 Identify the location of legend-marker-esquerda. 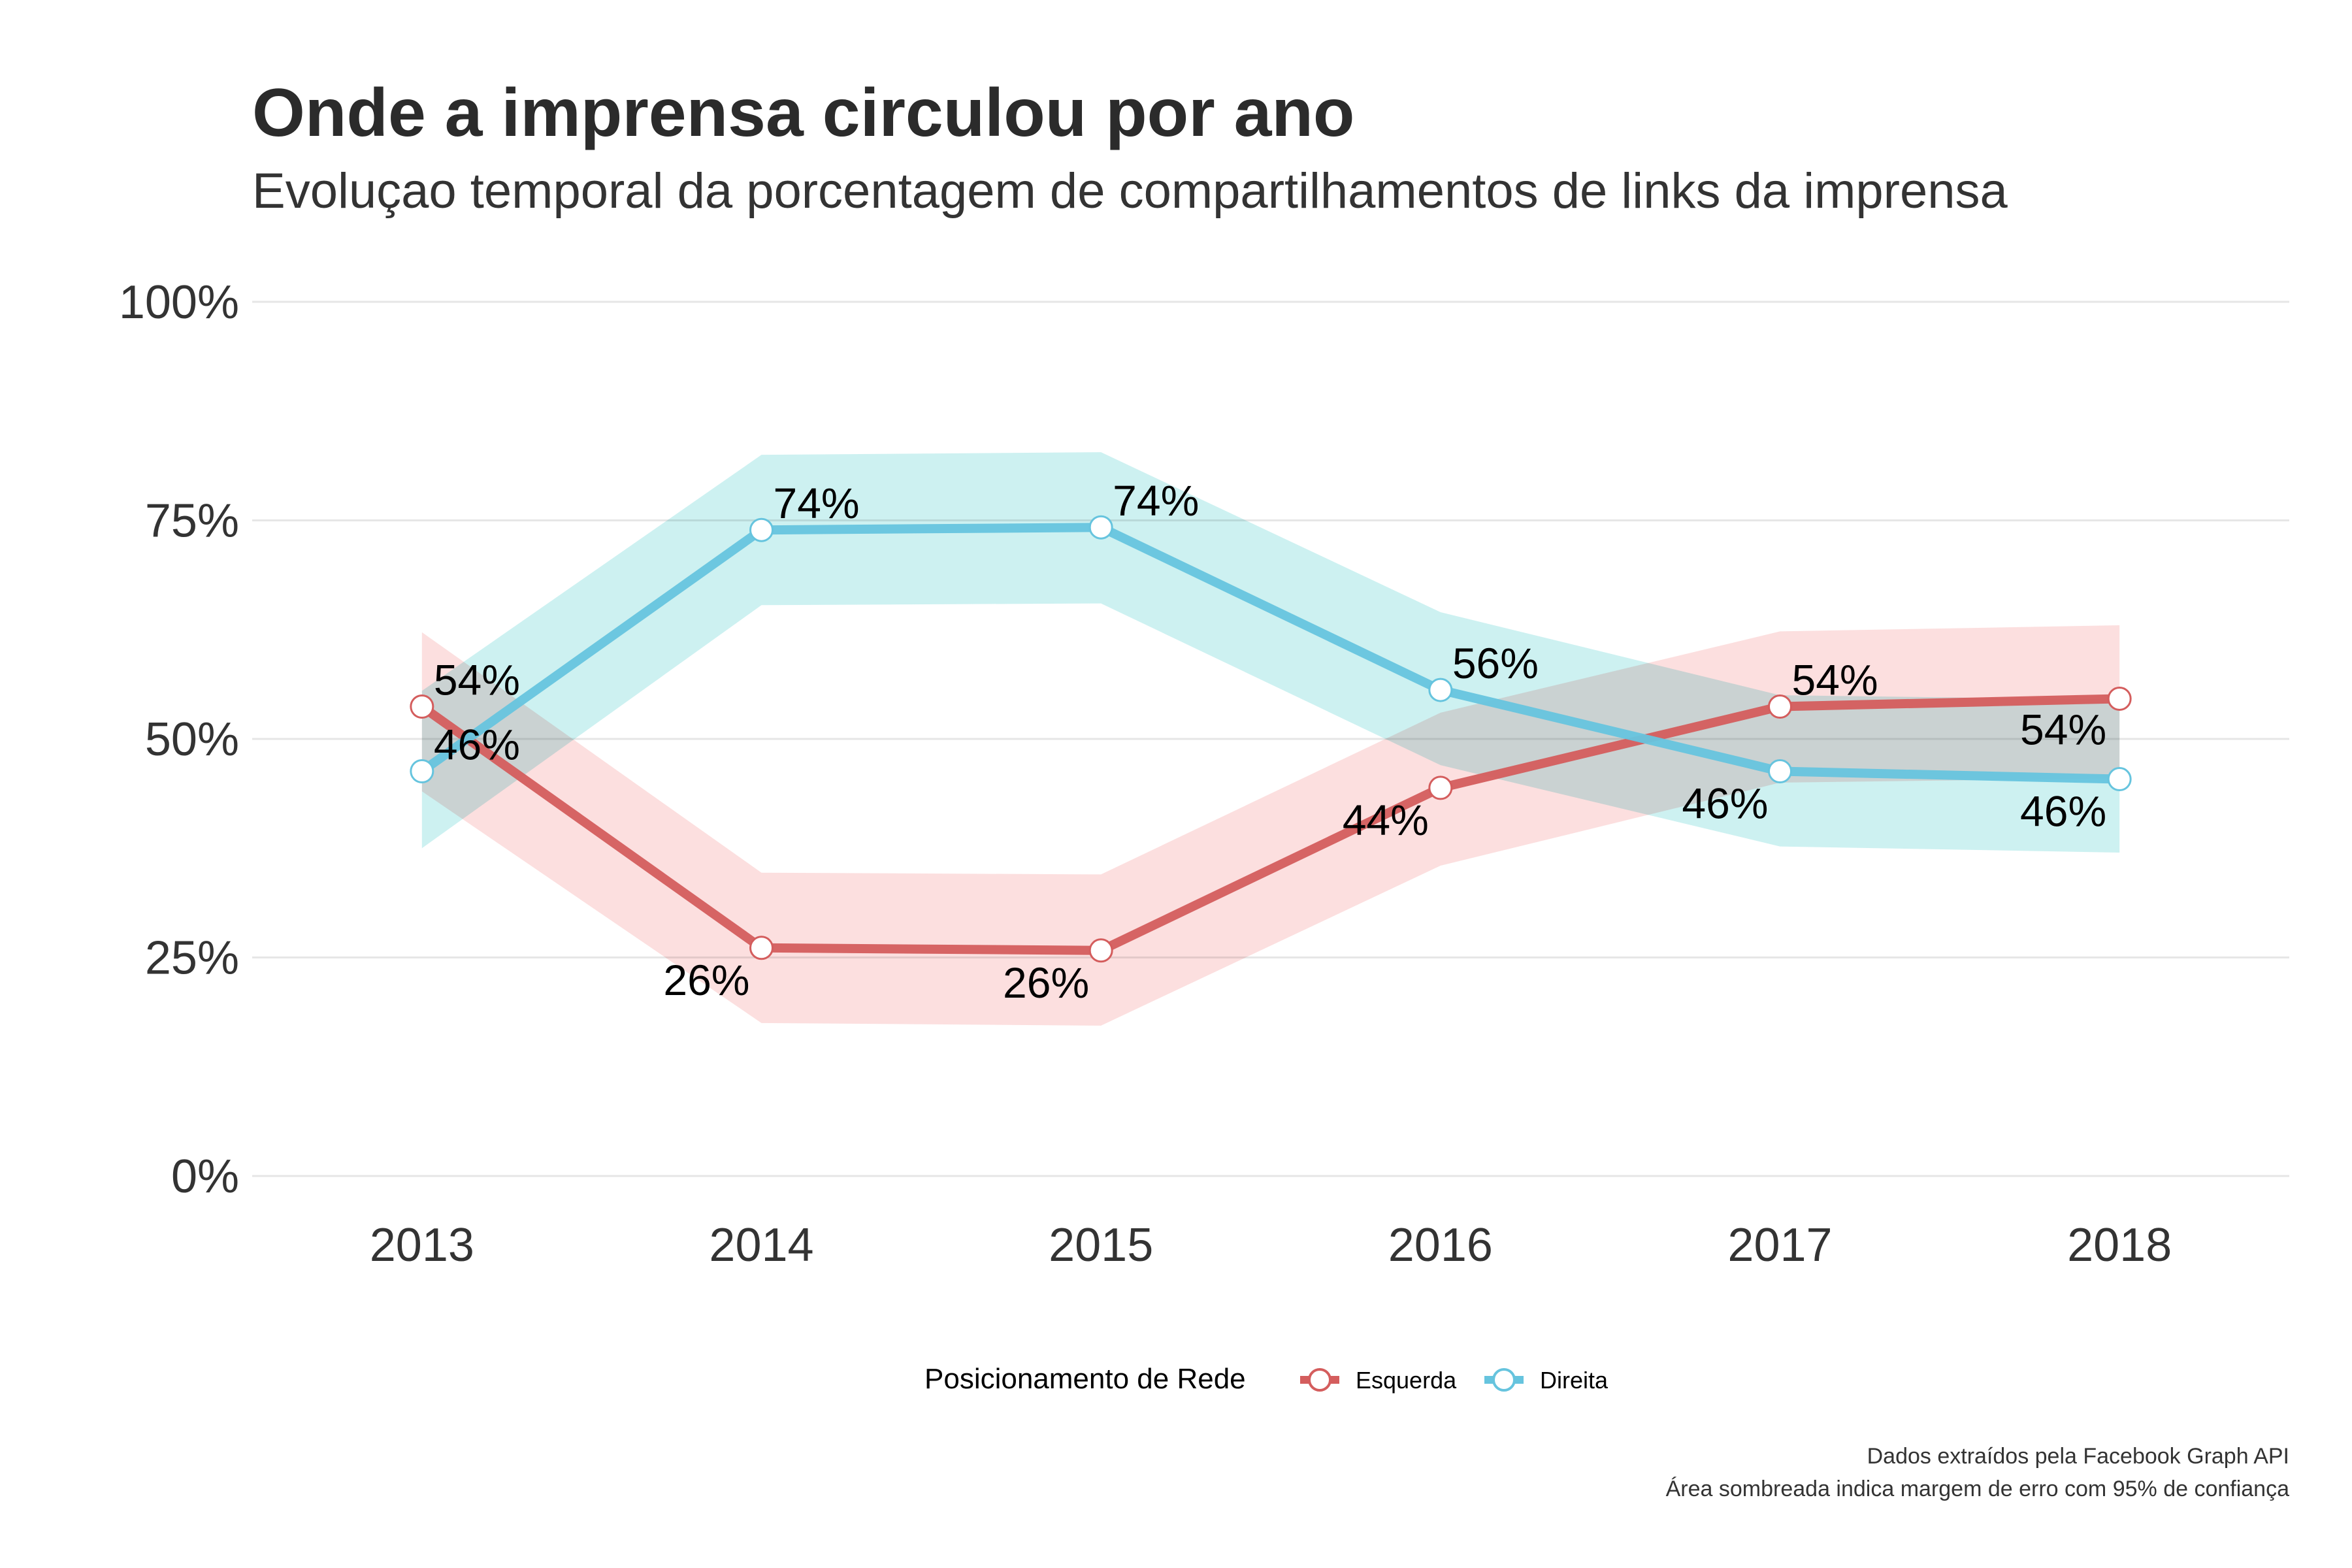
(1319, 1380).